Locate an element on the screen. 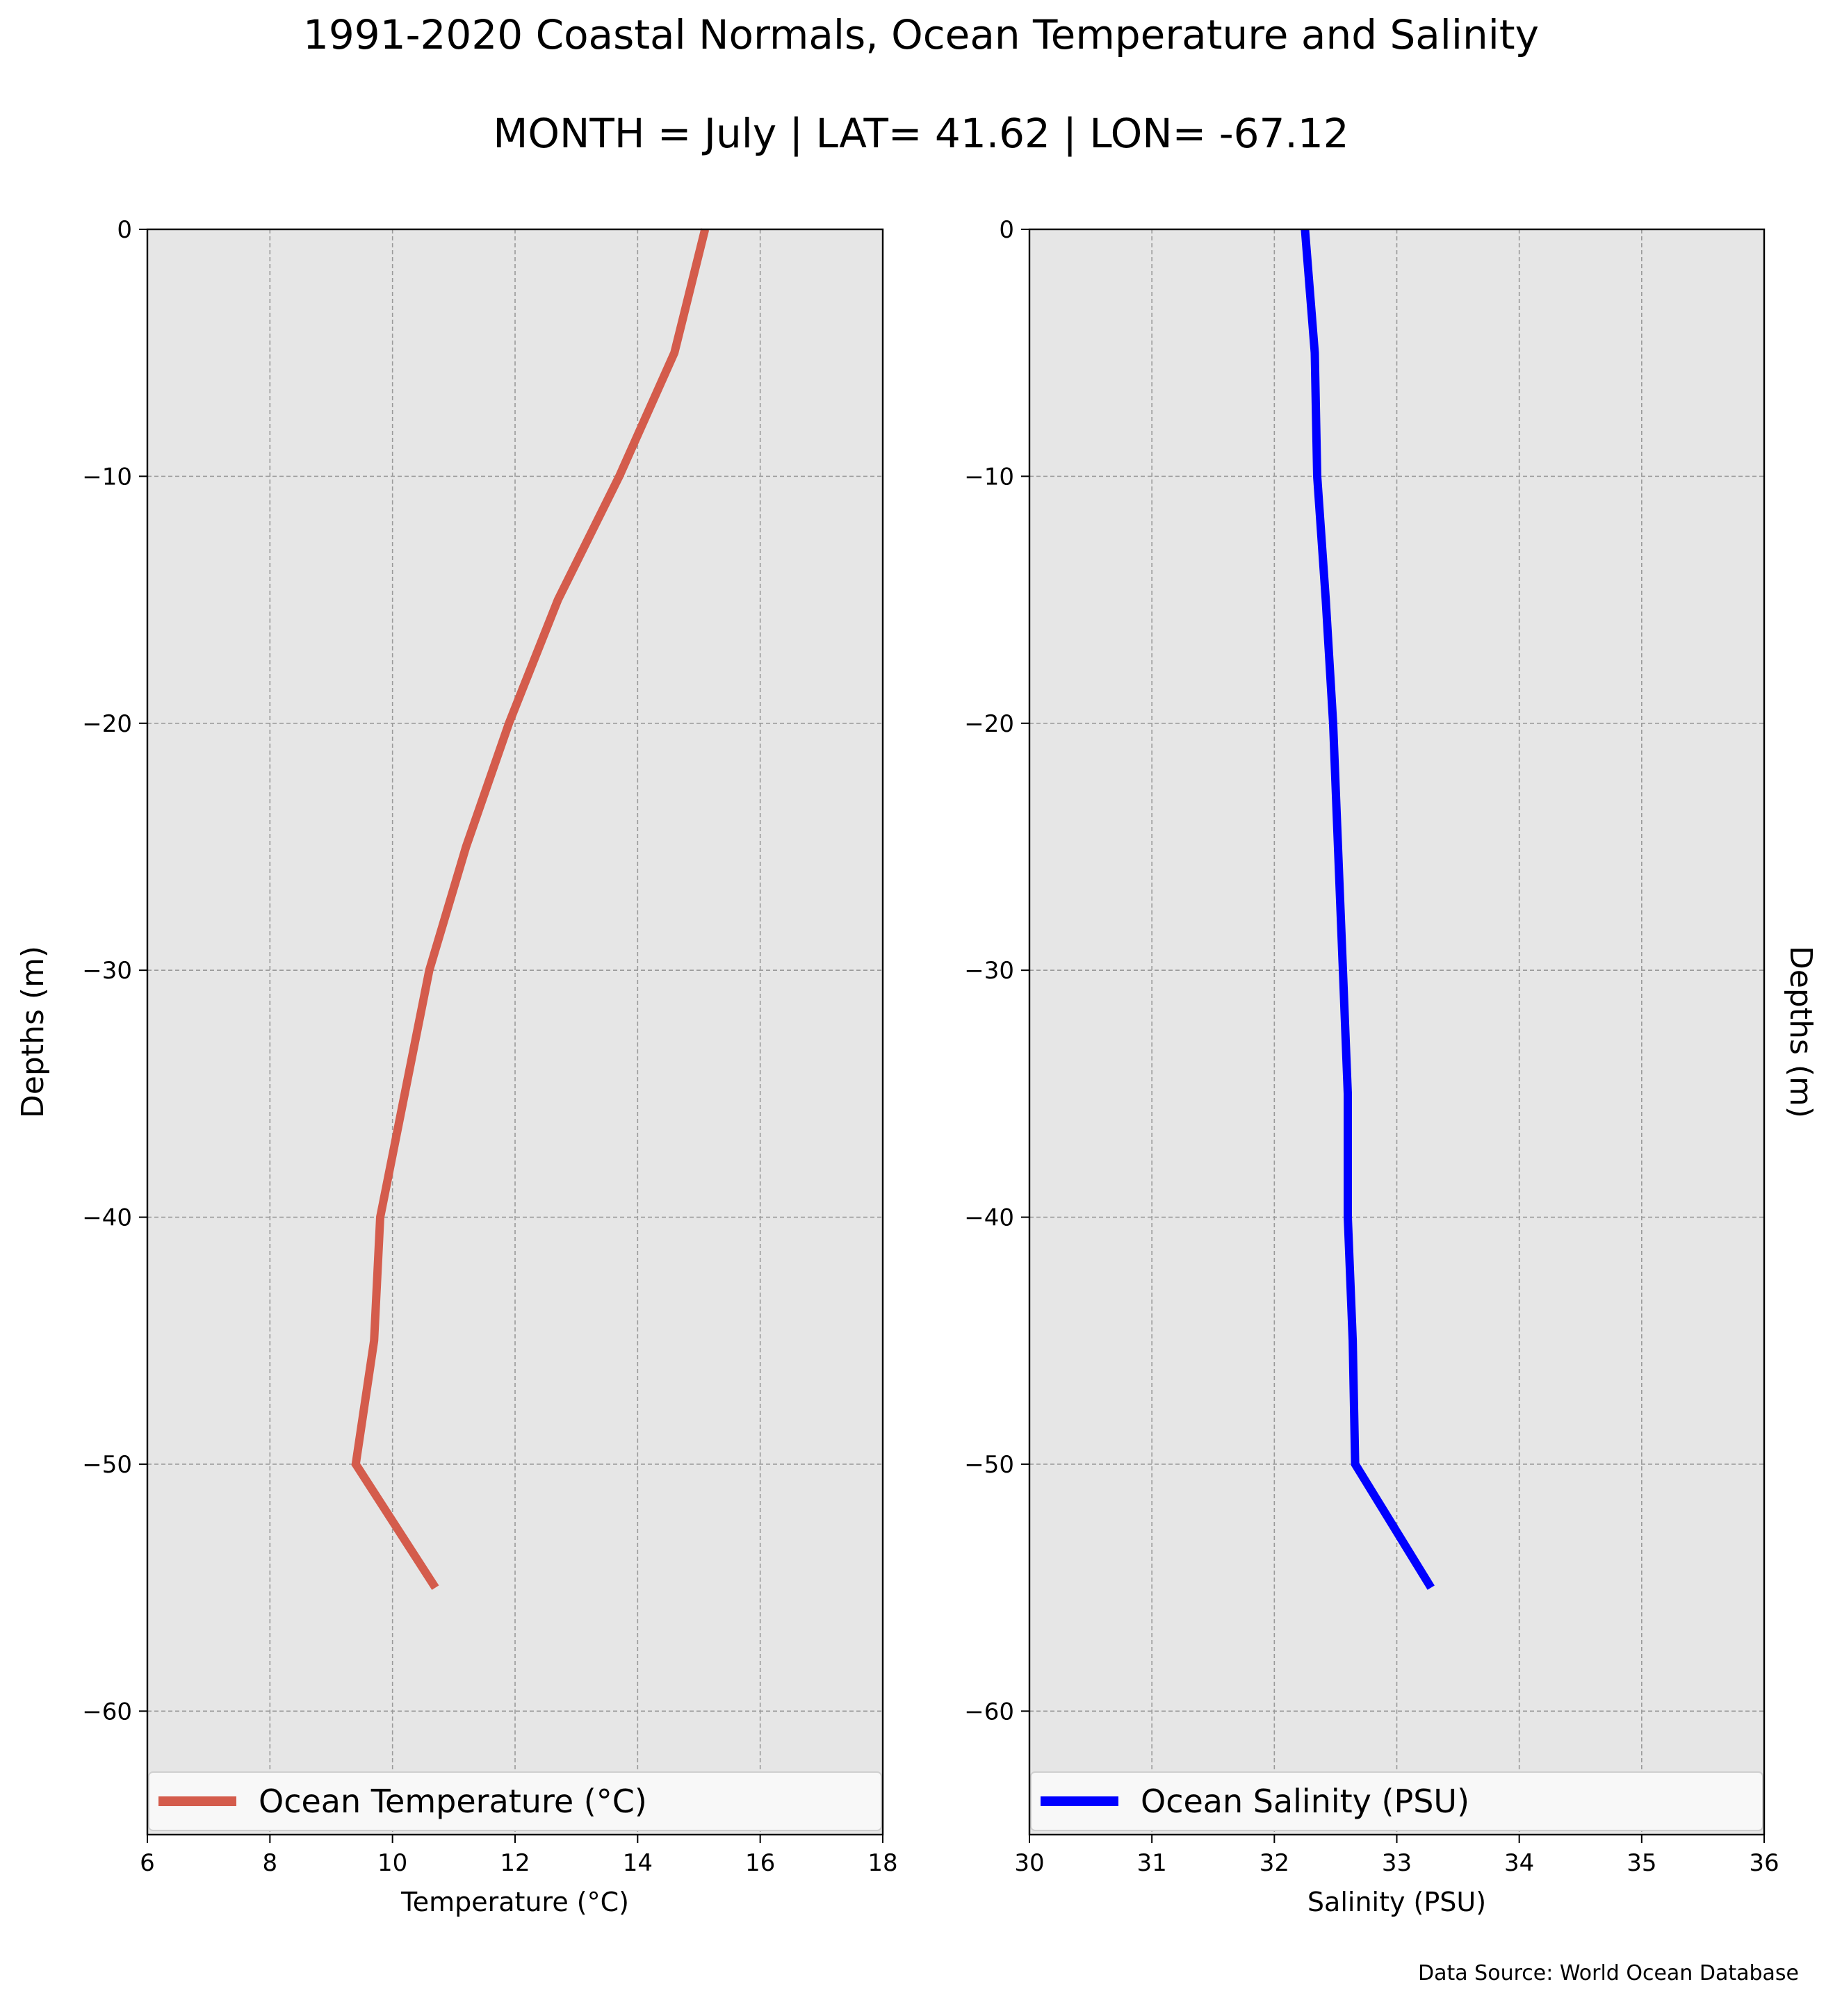 The width and height of the screenshot is (1842, 2016). temperature-y-tick-label: −60 is located at coordinates (107, 1712).